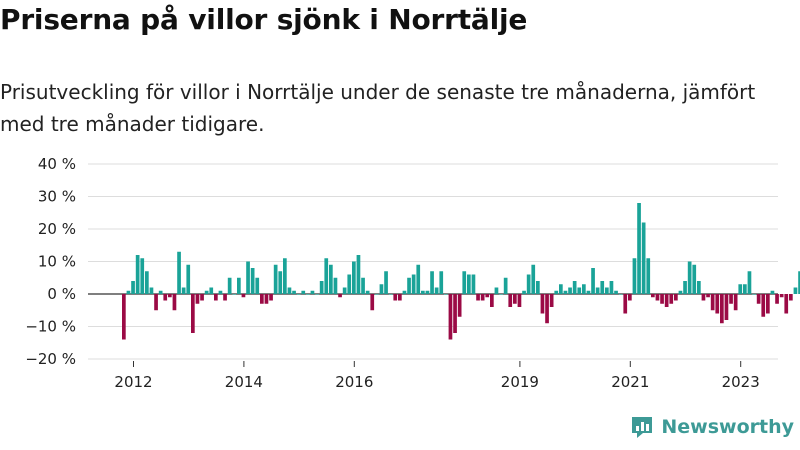  I want to click on x-tick-label: 2021, so click(630, 382).